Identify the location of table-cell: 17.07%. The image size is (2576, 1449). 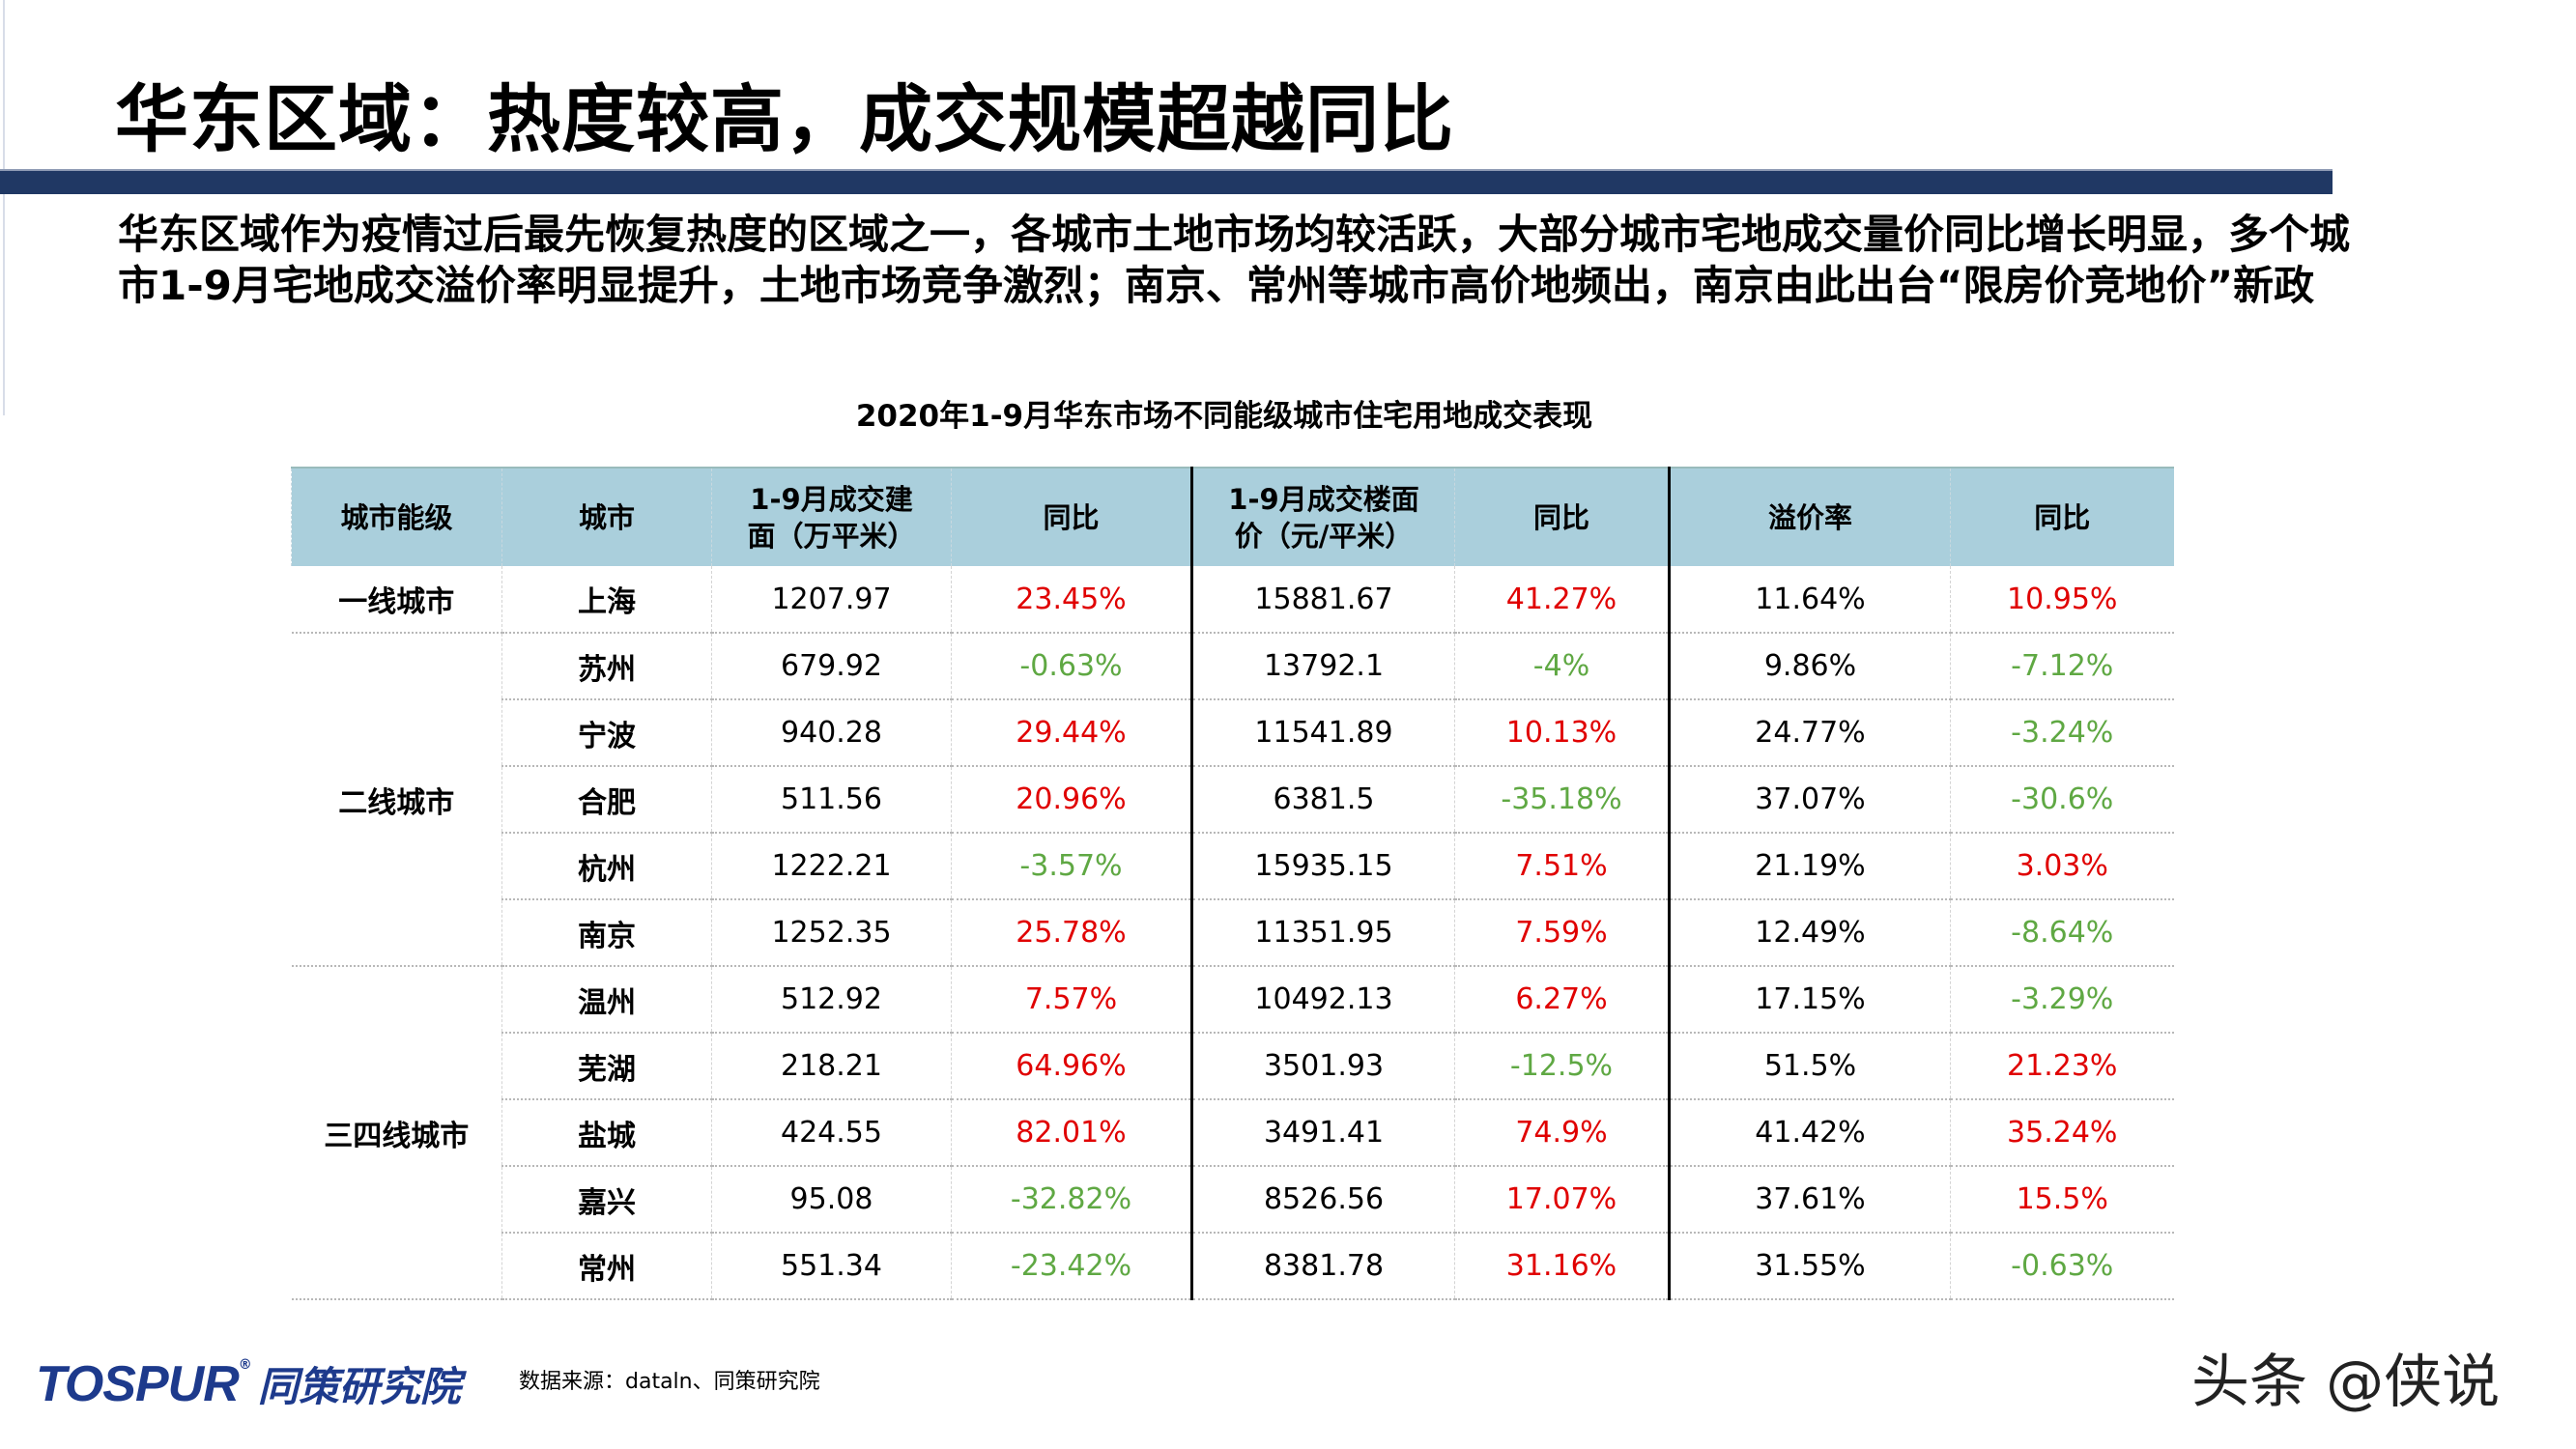
(1562, 1200).